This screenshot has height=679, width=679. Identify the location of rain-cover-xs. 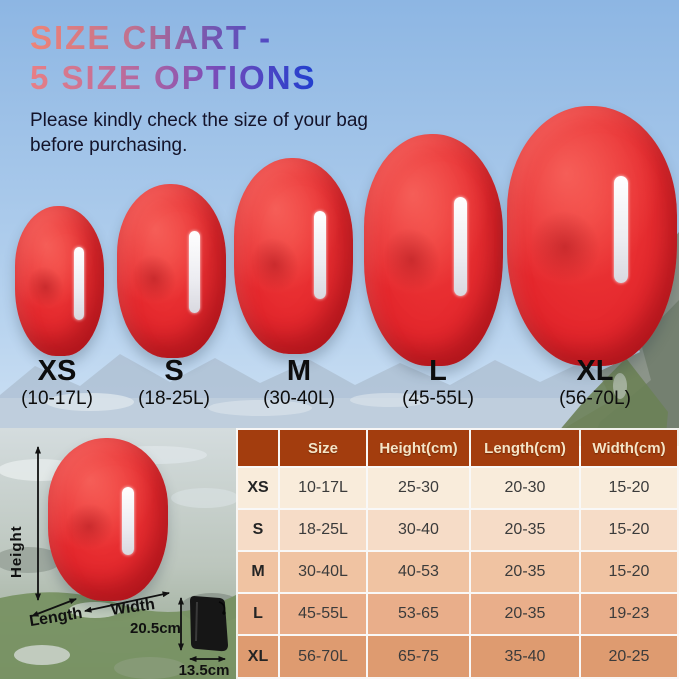
(59, 281).